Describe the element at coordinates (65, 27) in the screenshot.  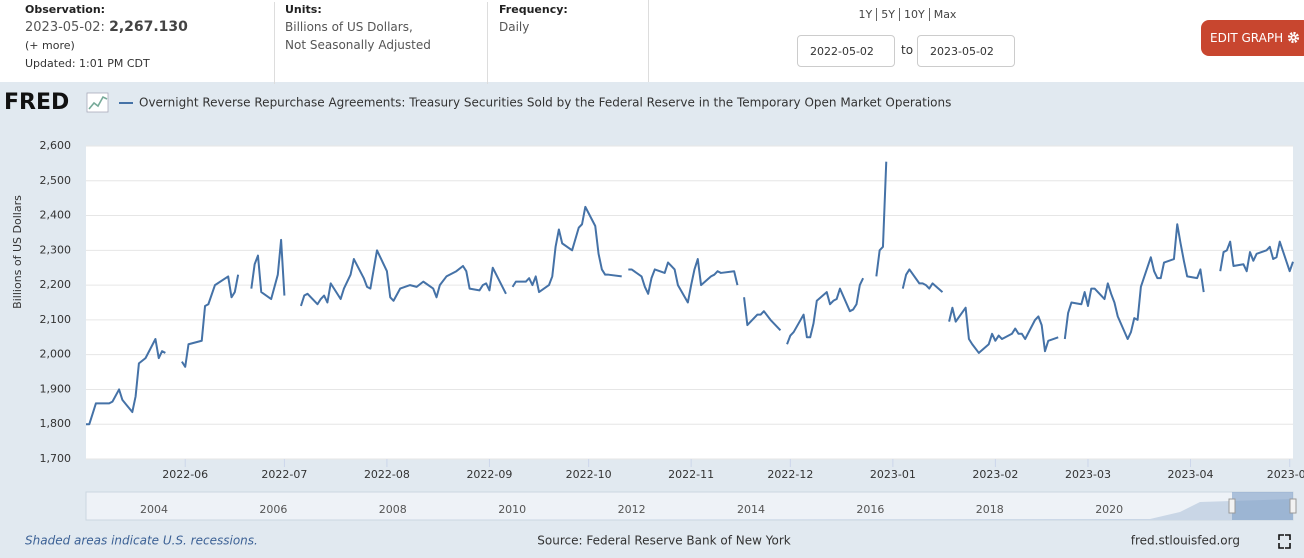
I see `date: 2023-05-02:` at that location.